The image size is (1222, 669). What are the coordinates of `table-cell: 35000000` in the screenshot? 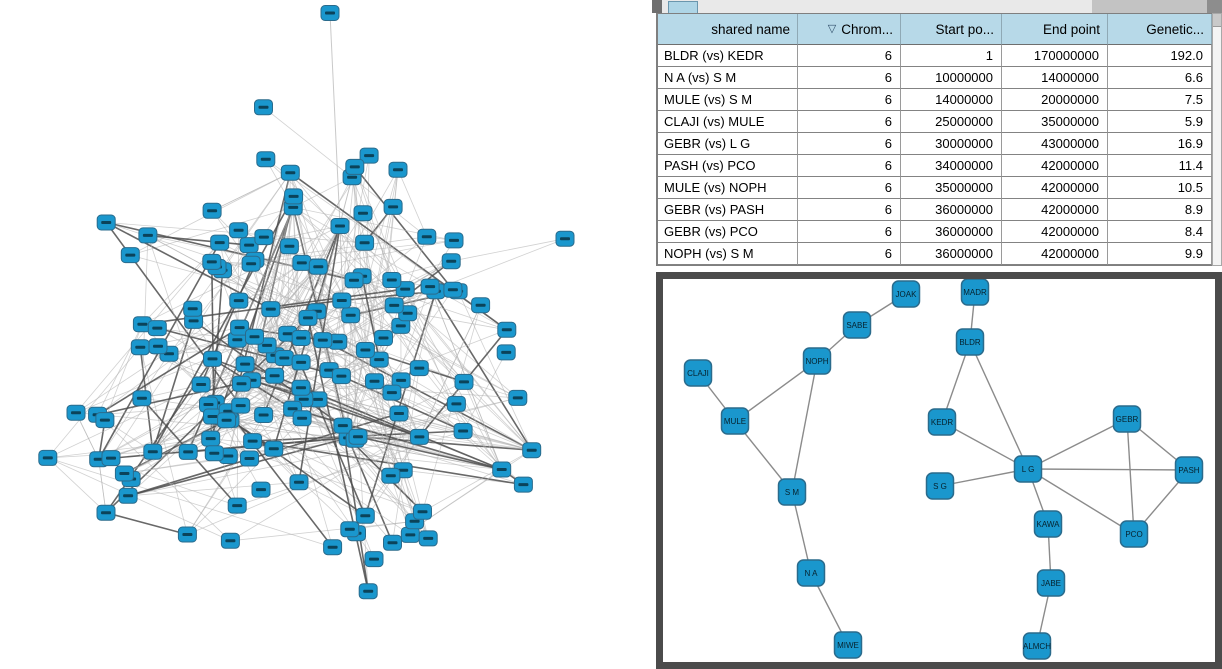 It's located at (951, 188).